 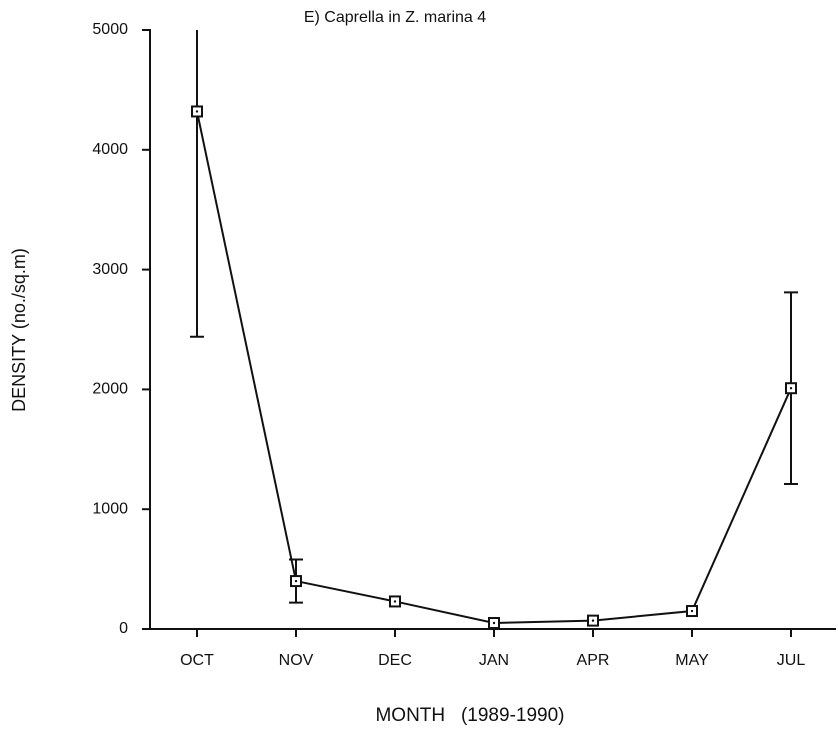 What do you see at coordinates (296, 660) in the screenshot?
I see `x-tick-label: NOV` at bounding box center [296, 660].